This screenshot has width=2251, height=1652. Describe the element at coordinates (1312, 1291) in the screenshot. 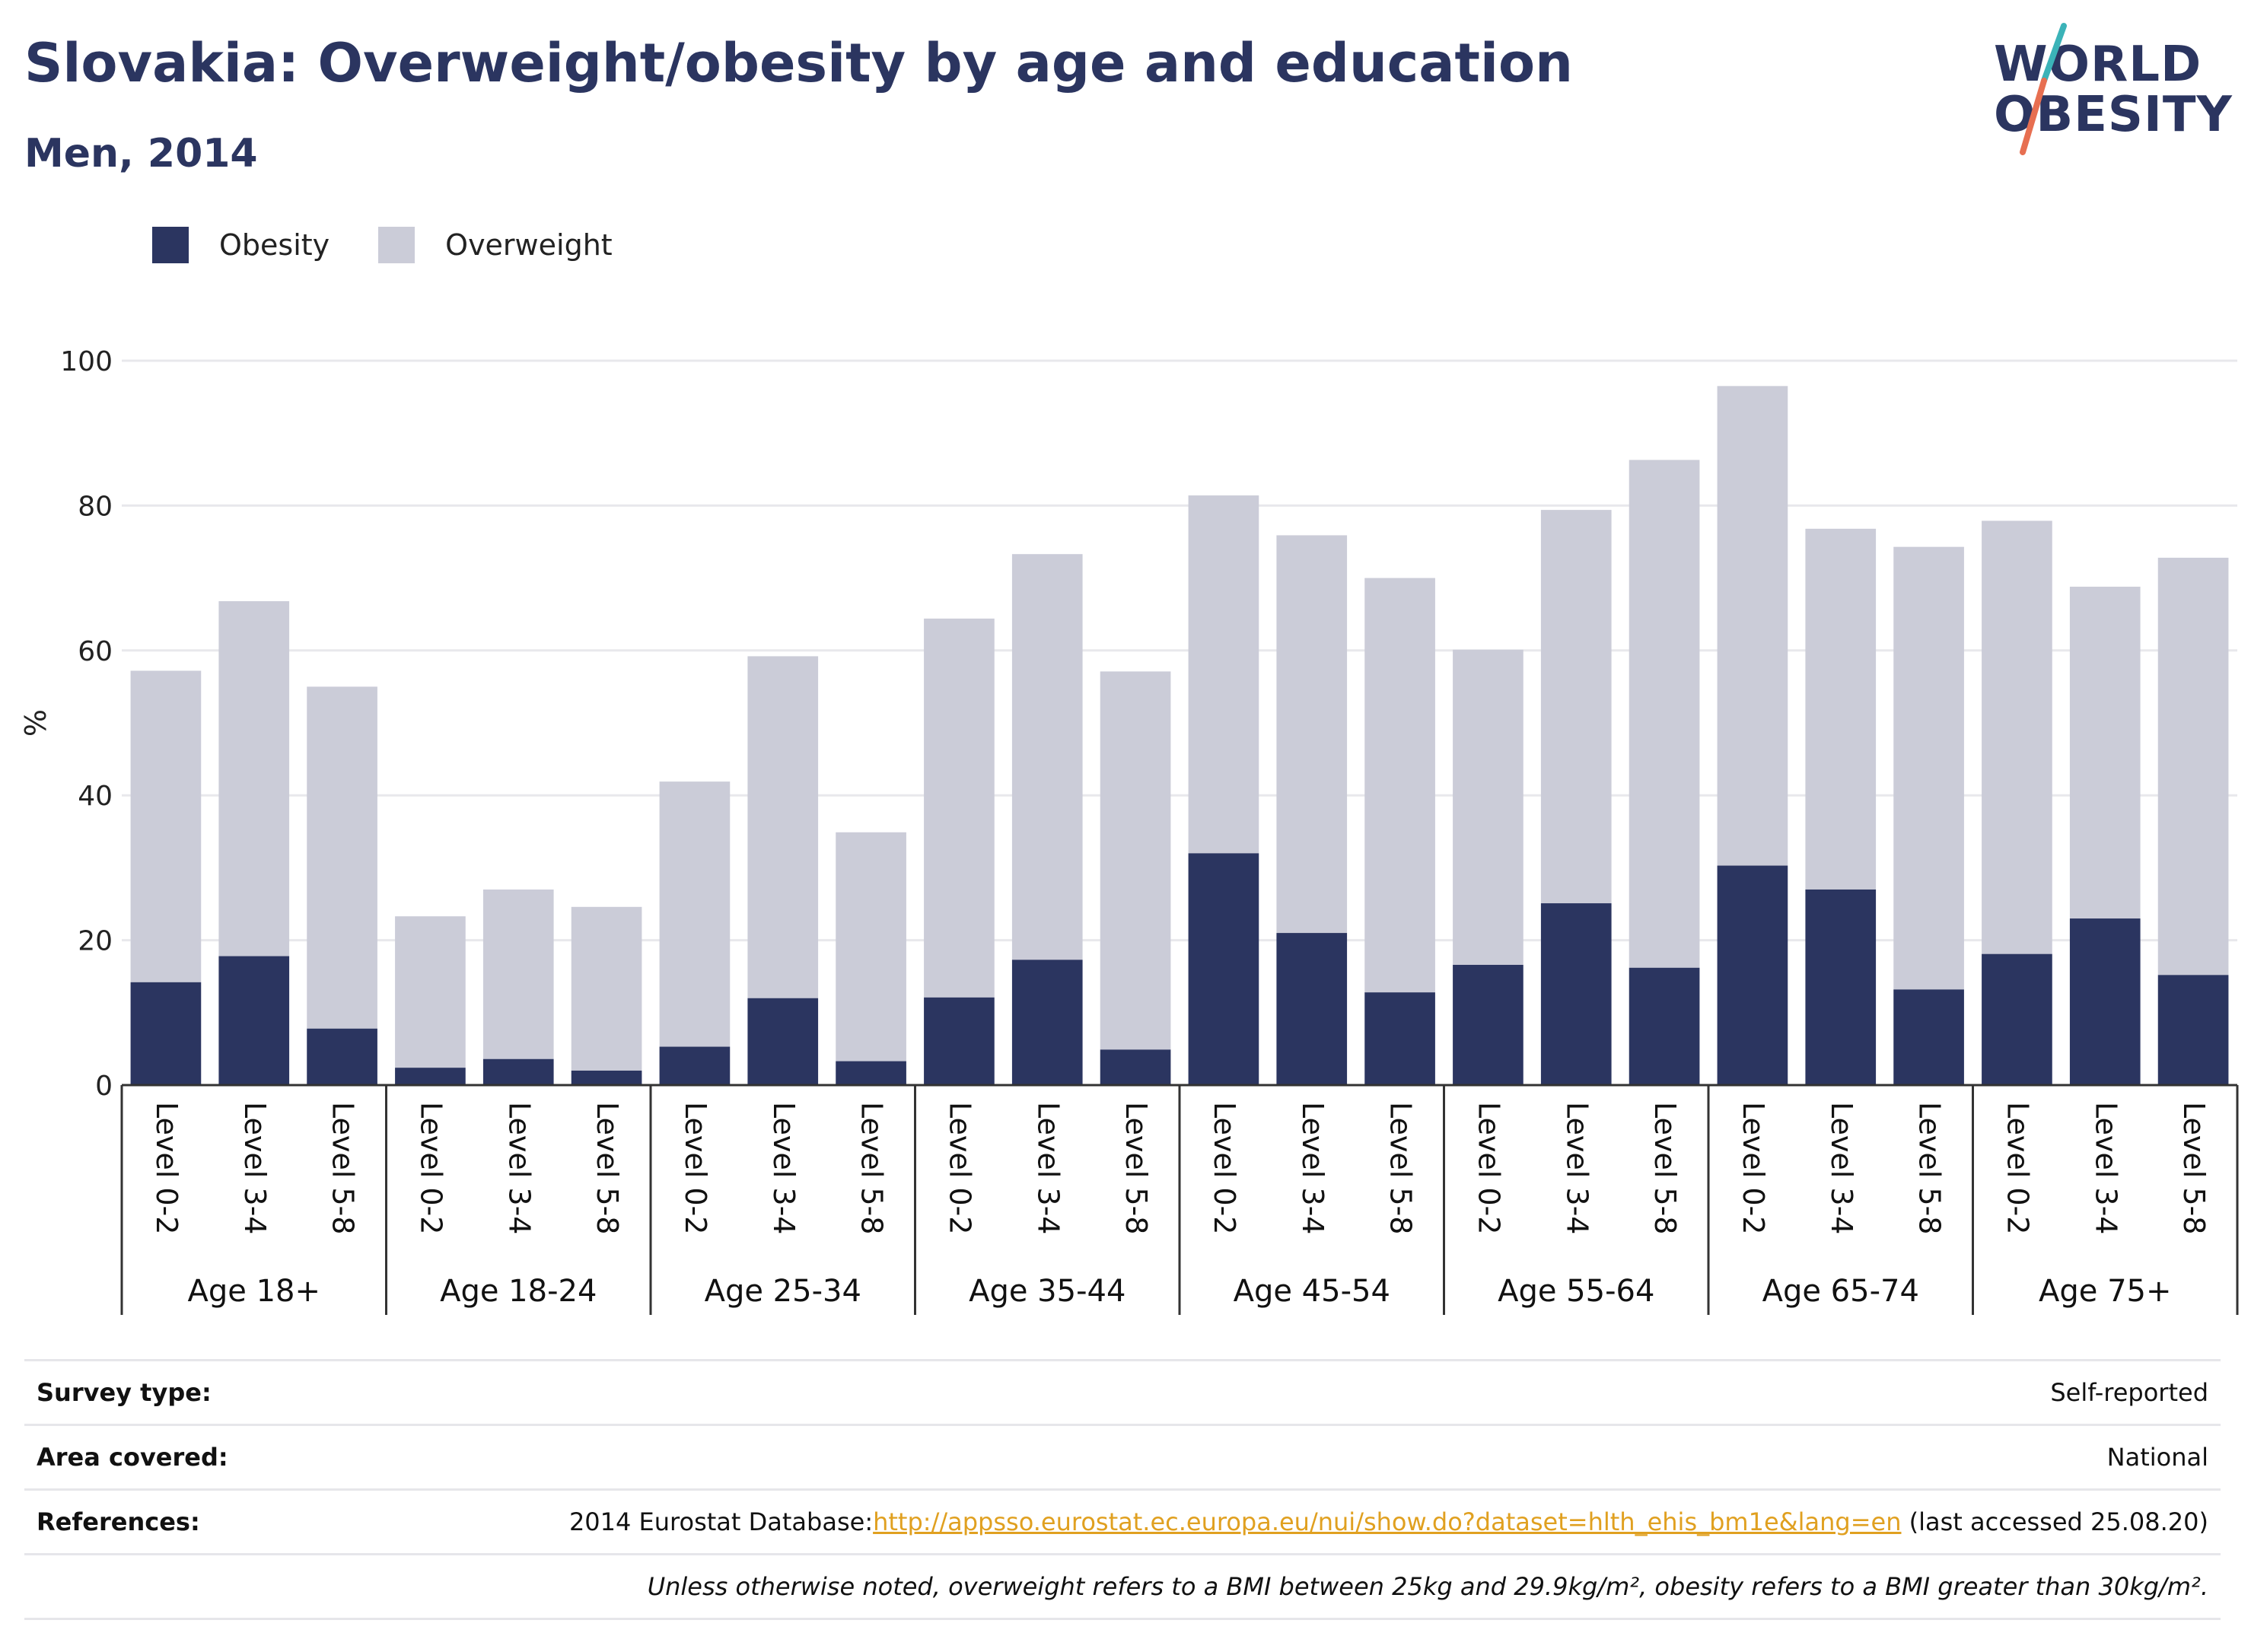

I see `x-group-label: Age 45-54` at that location.